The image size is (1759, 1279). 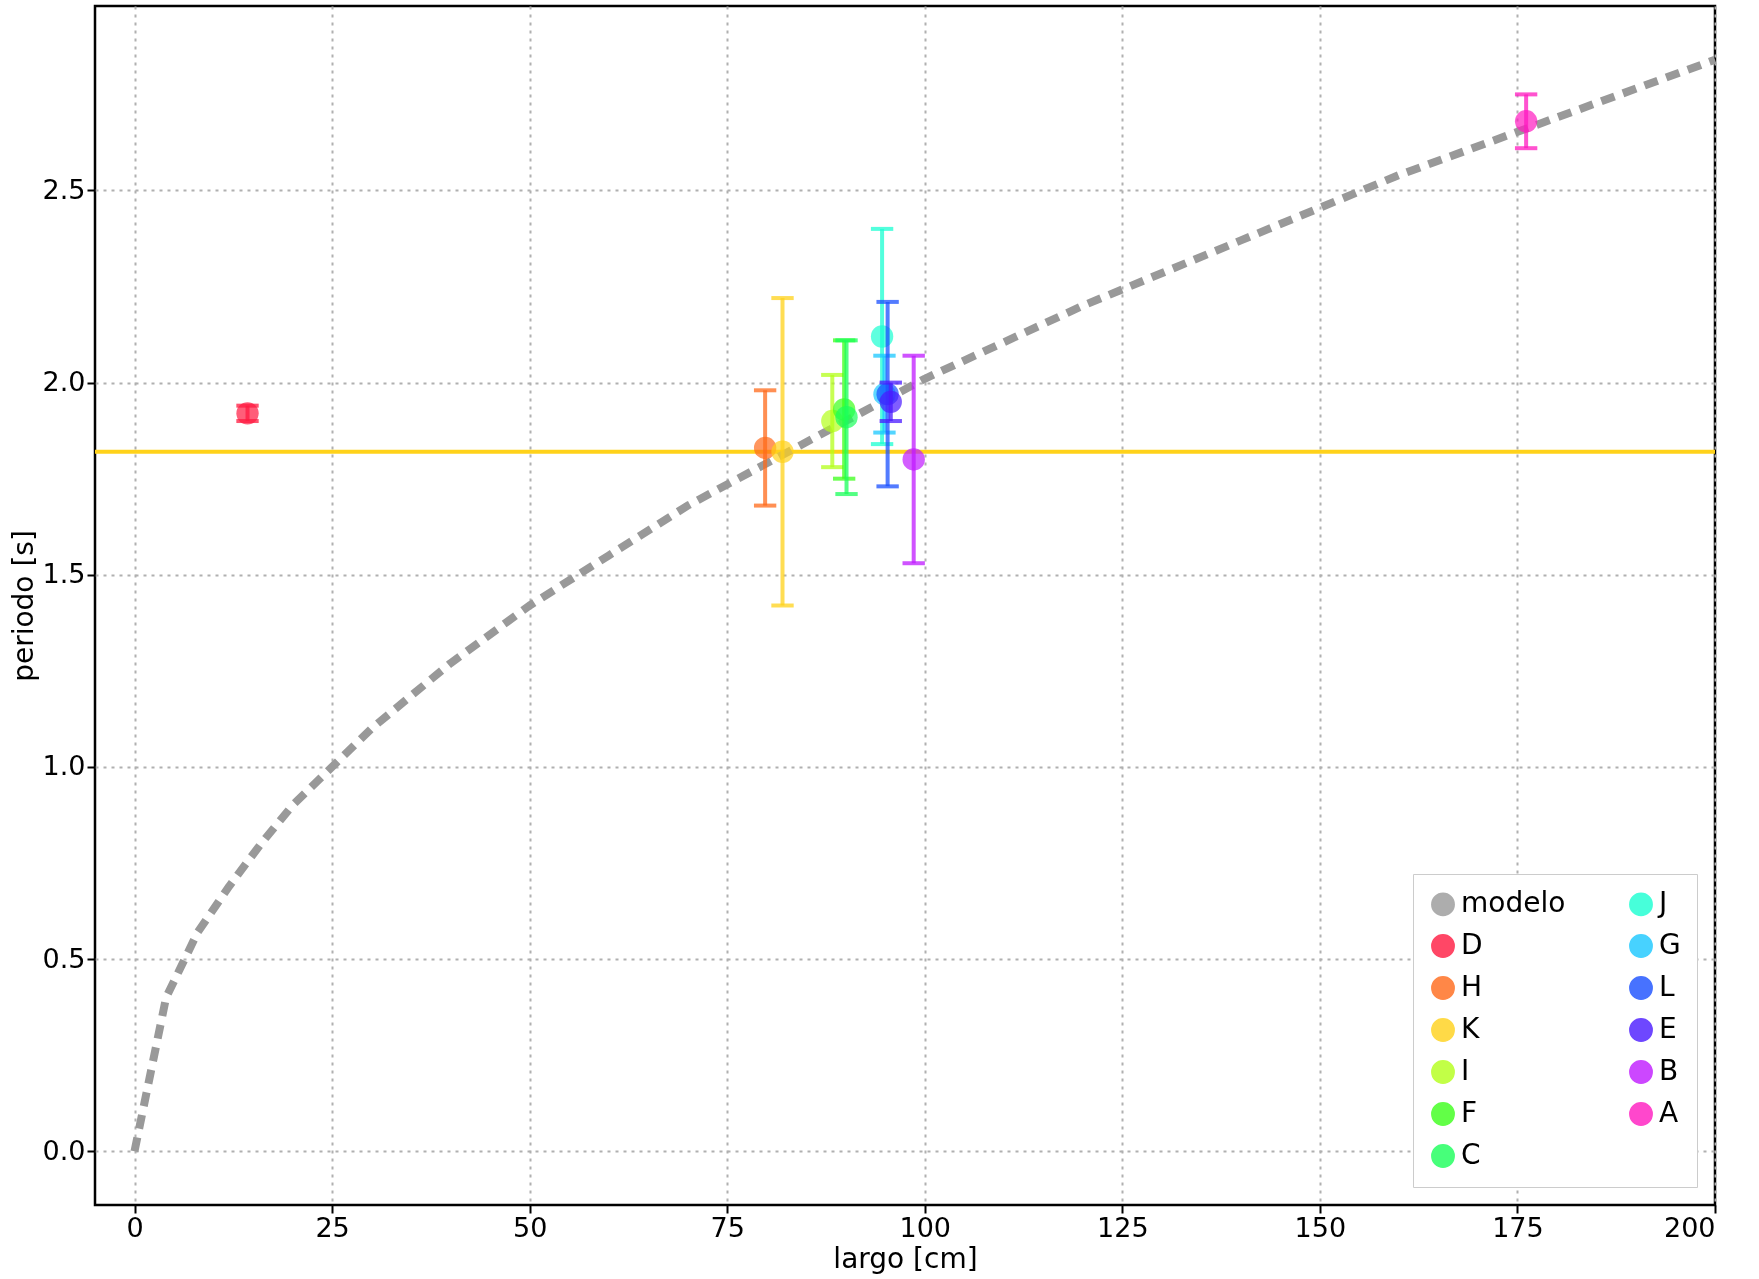 I want to click on x-tick-label: 100, so click(x=925, y=1227).